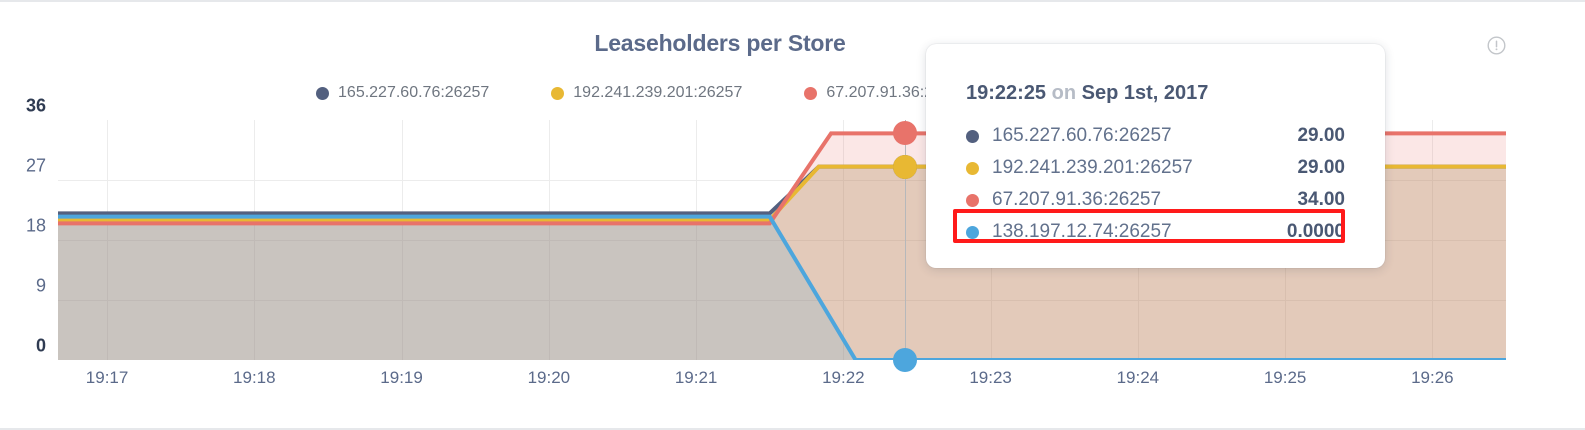  What do you see at coordinates (1077, 199) in the screenshot?
I see `tooltip-series-label: 67.207.91.36:26257` at bounding box center [1077, 199].